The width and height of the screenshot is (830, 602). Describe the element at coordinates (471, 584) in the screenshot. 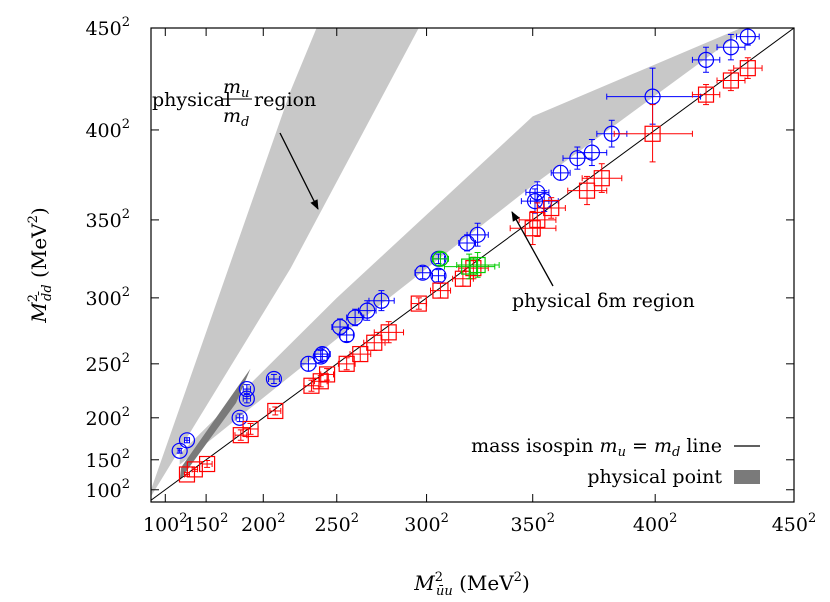

I see `x-axis-label: M2 ūu (MeV2)` at that location.